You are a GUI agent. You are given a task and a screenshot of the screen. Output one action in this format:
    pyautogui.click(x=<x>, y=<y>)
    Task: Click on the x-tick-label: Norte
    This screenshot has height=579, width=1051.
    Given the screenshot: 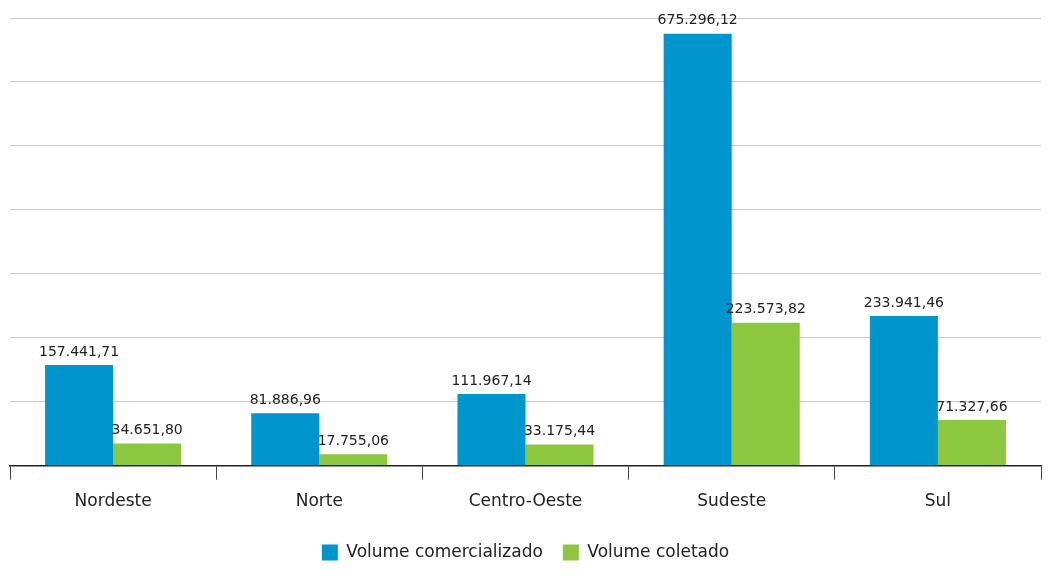 What is the action you would take?
    pyautogui.click(x=319, y=500)
    